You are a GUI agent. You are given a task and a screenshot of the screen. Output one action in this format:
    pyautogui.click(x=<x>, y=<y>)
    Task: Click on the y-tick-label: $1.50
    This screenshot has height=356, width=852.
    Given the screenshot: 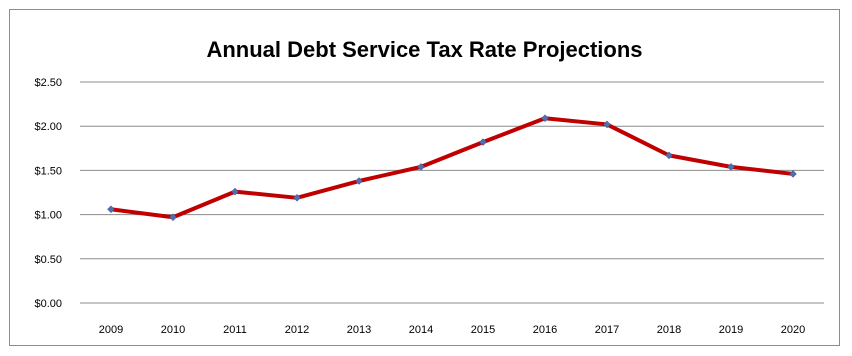 What is the action you would take?
    pyautogui.click(x=48, y=171)
    